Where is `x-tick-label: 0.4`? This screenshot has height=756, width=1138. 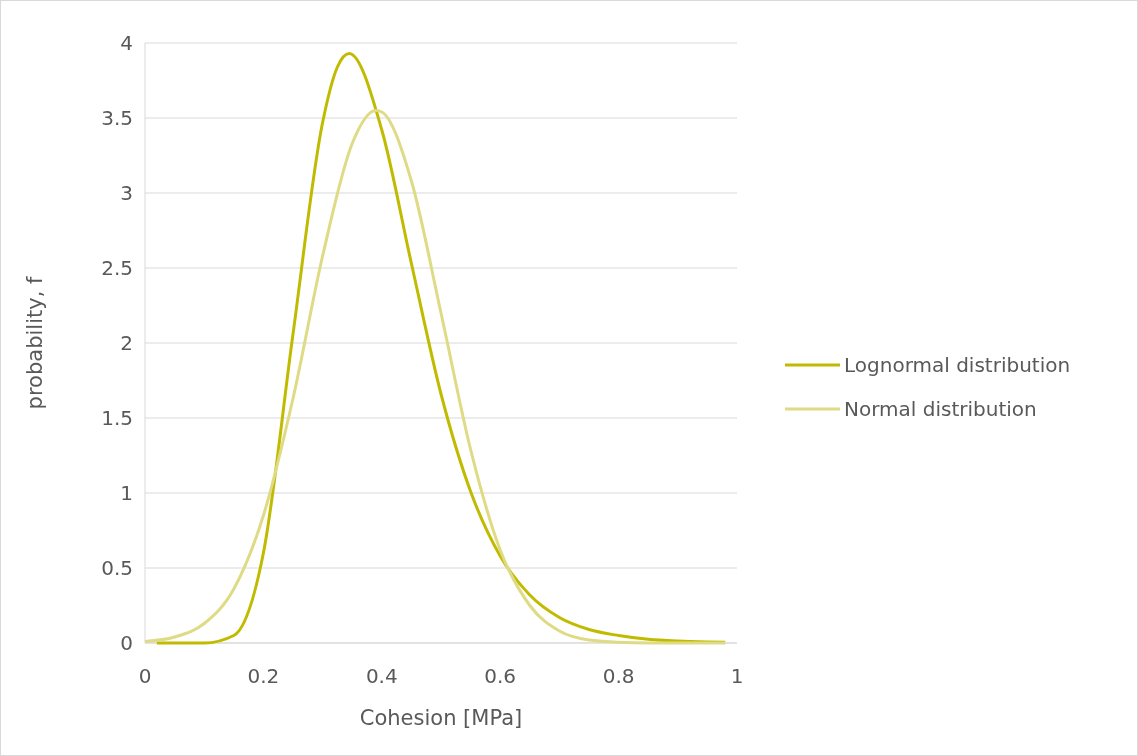 x-tick-label: 0.4 is located at coordinates (381, 676).